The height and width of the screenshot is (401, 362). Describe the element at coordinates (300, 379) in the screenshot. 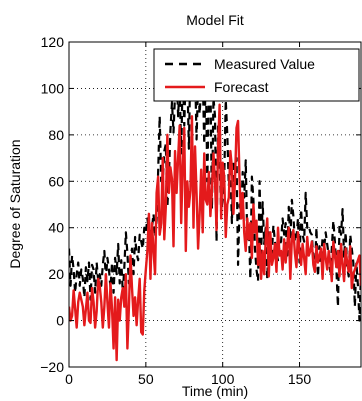

I see `x-tick-label: 150` at that location.